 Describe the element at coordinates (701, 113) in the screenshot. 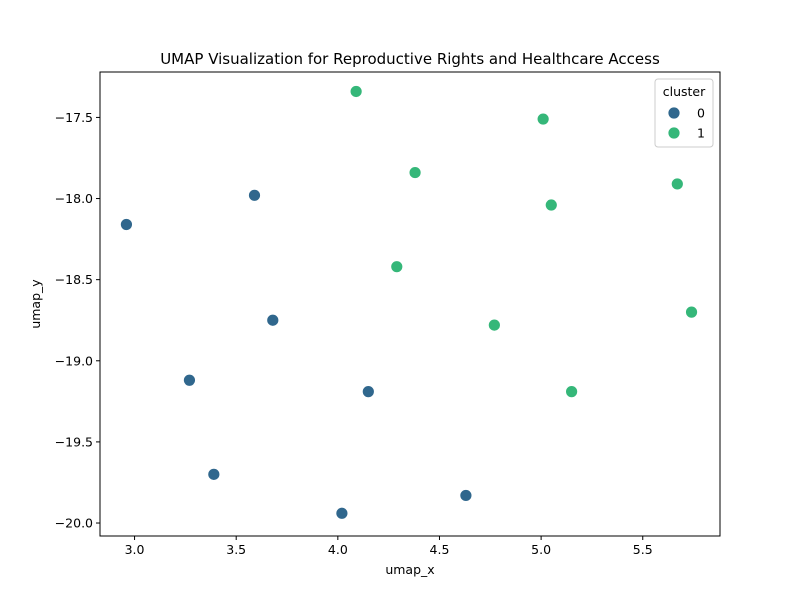

I see `legend-label-cluster-0: 0` at that location.